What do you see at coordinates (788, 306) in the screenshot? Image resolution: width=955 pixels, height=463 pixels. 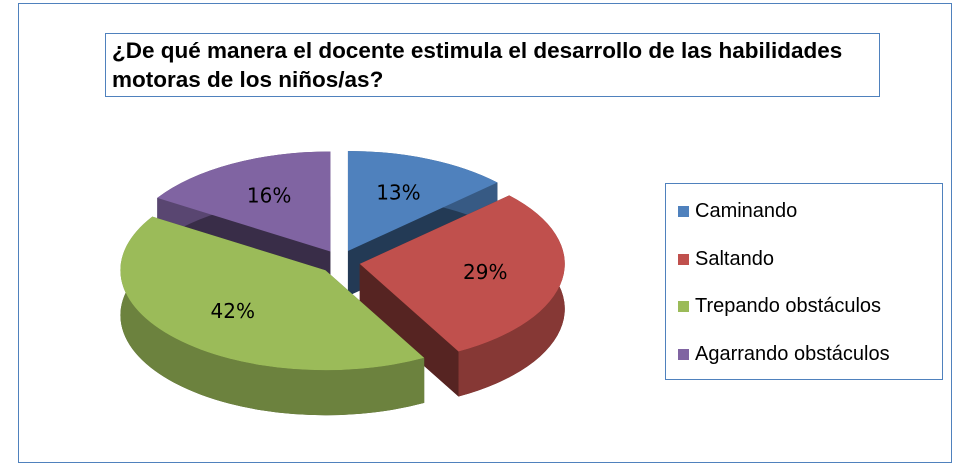 I see `legend-label: Trepando obstáculos` at bounding box center [788, 306].